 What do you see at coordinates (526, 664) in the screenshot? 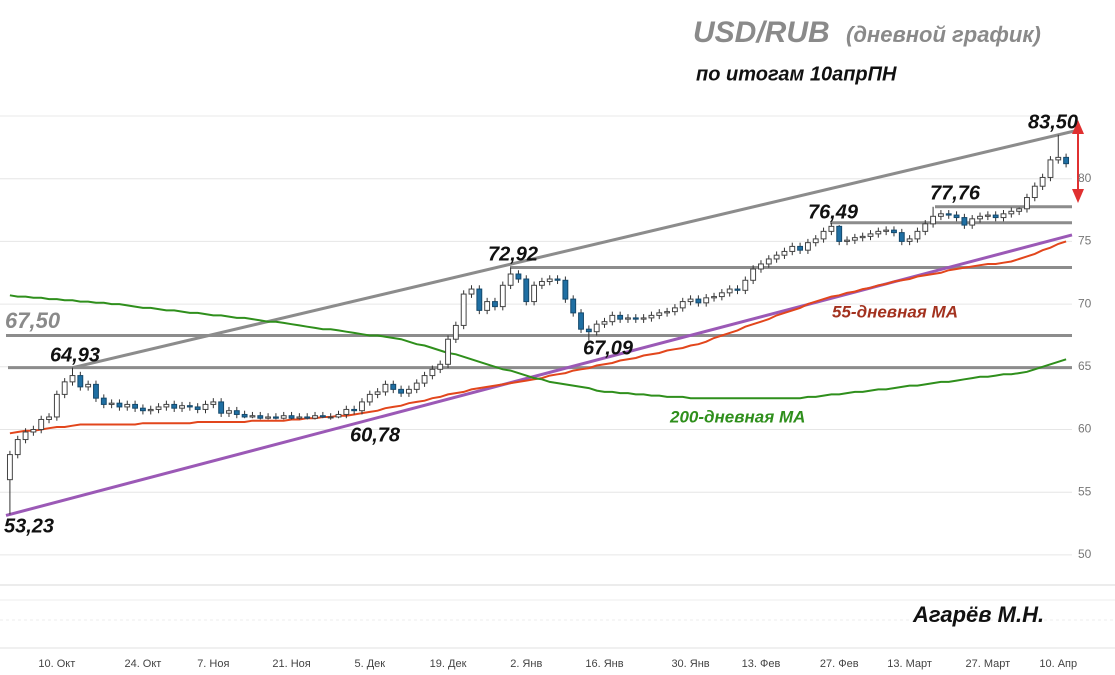
I see `x-tick-label: 2. Янв` at bounding box center [526, 664].